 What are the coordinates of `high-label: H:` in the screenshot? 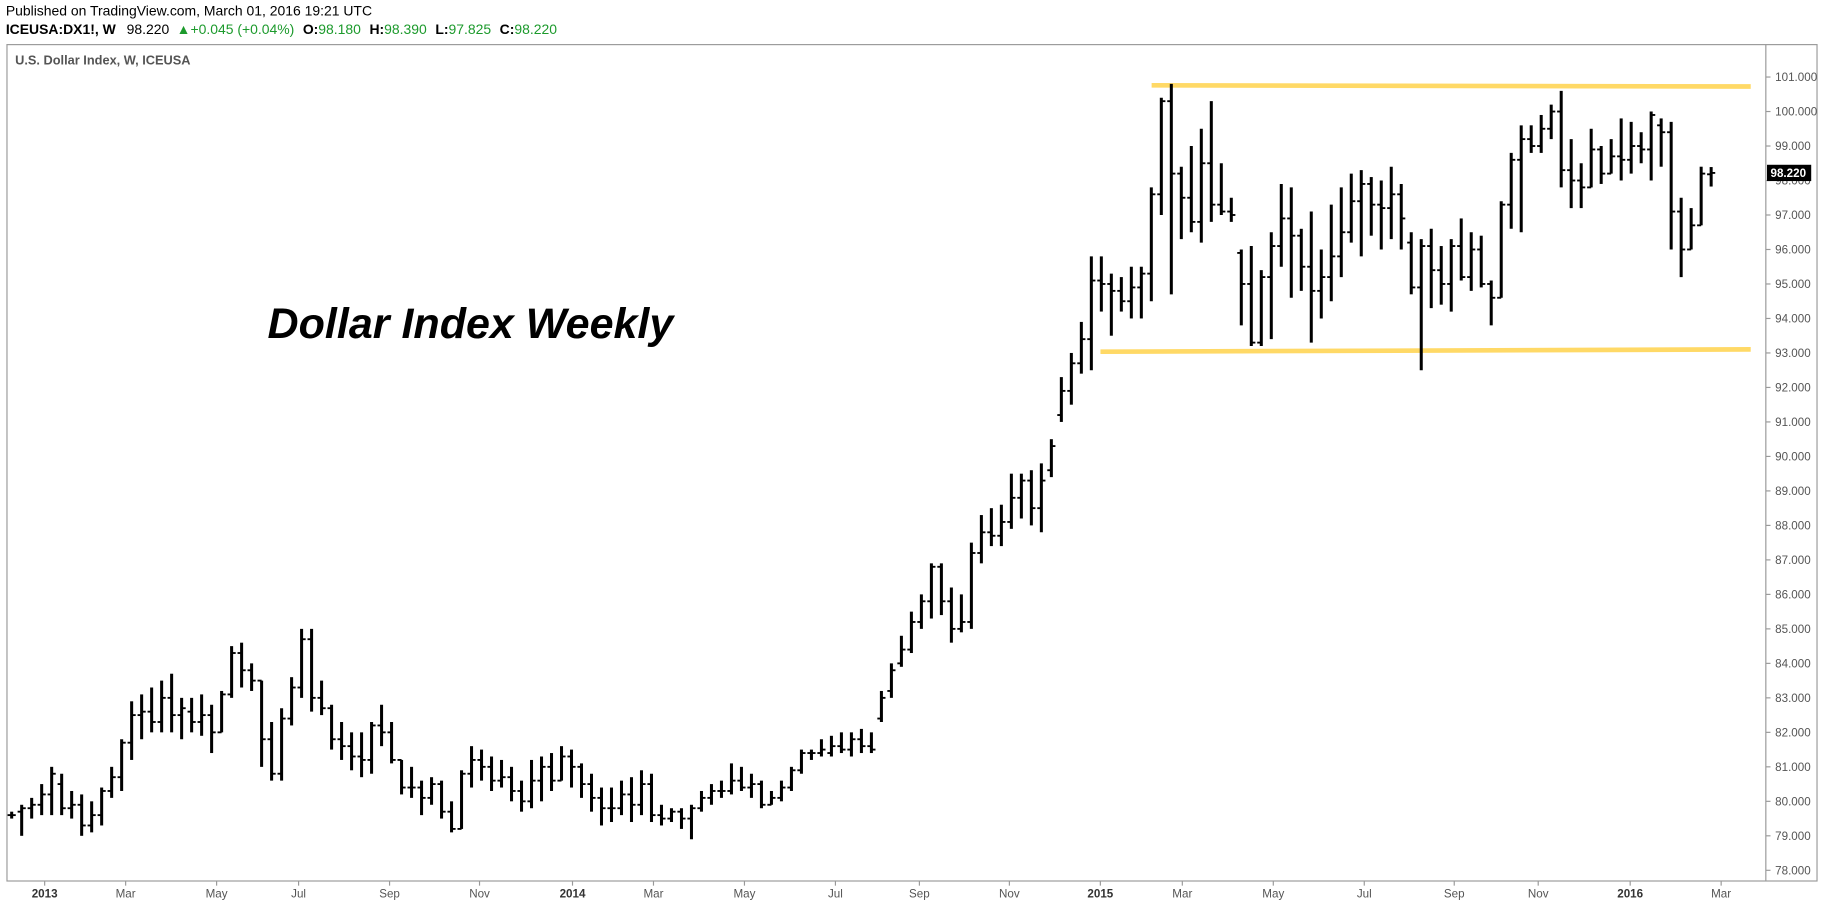 It's located at (376, 29).